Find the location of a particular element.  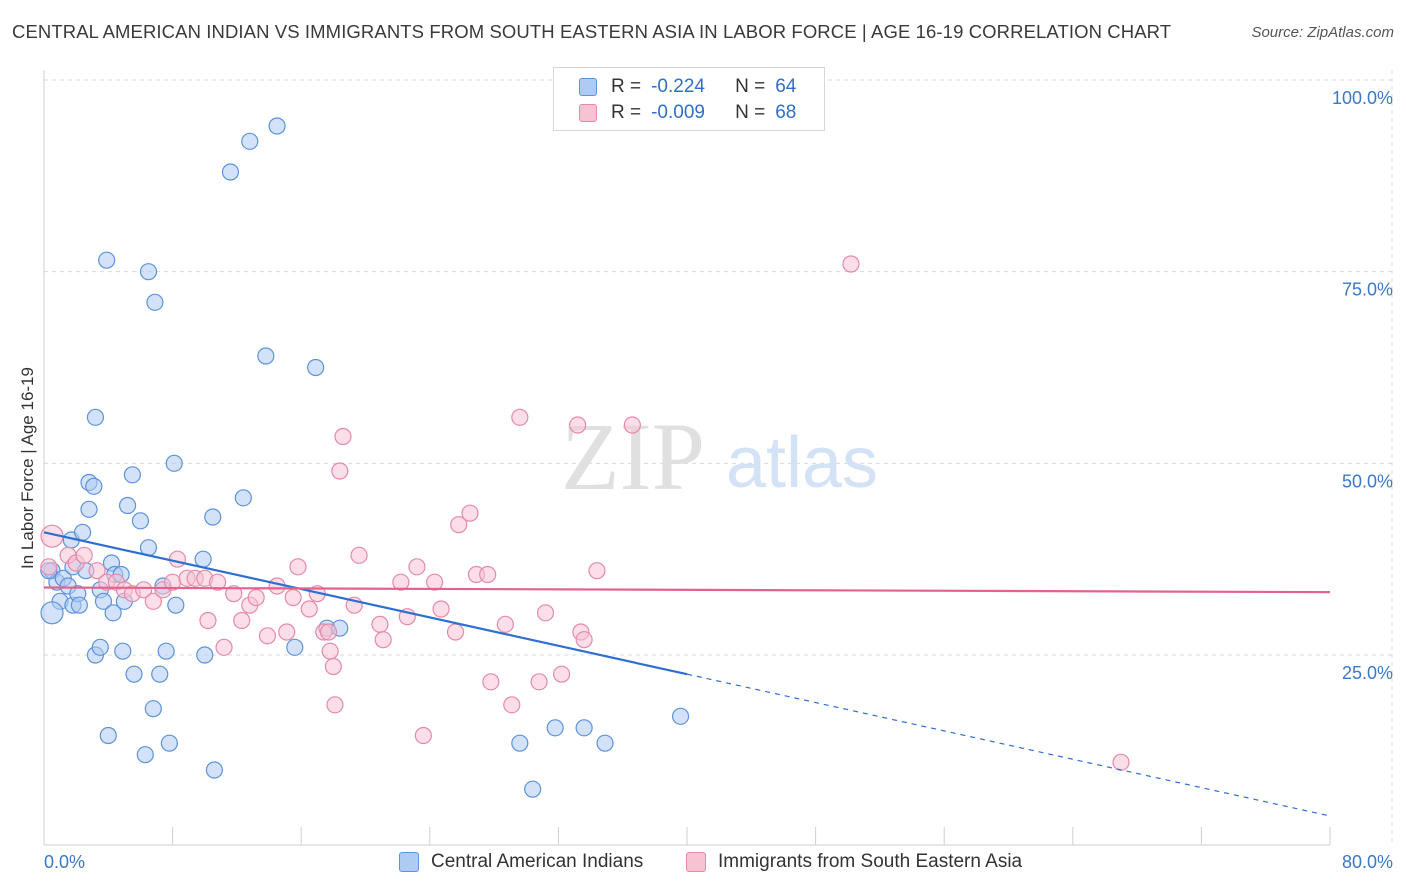

y-tick-labels: 25.0% 50.0% 75.0% 100.0% is located at coordinates (1362, 385).